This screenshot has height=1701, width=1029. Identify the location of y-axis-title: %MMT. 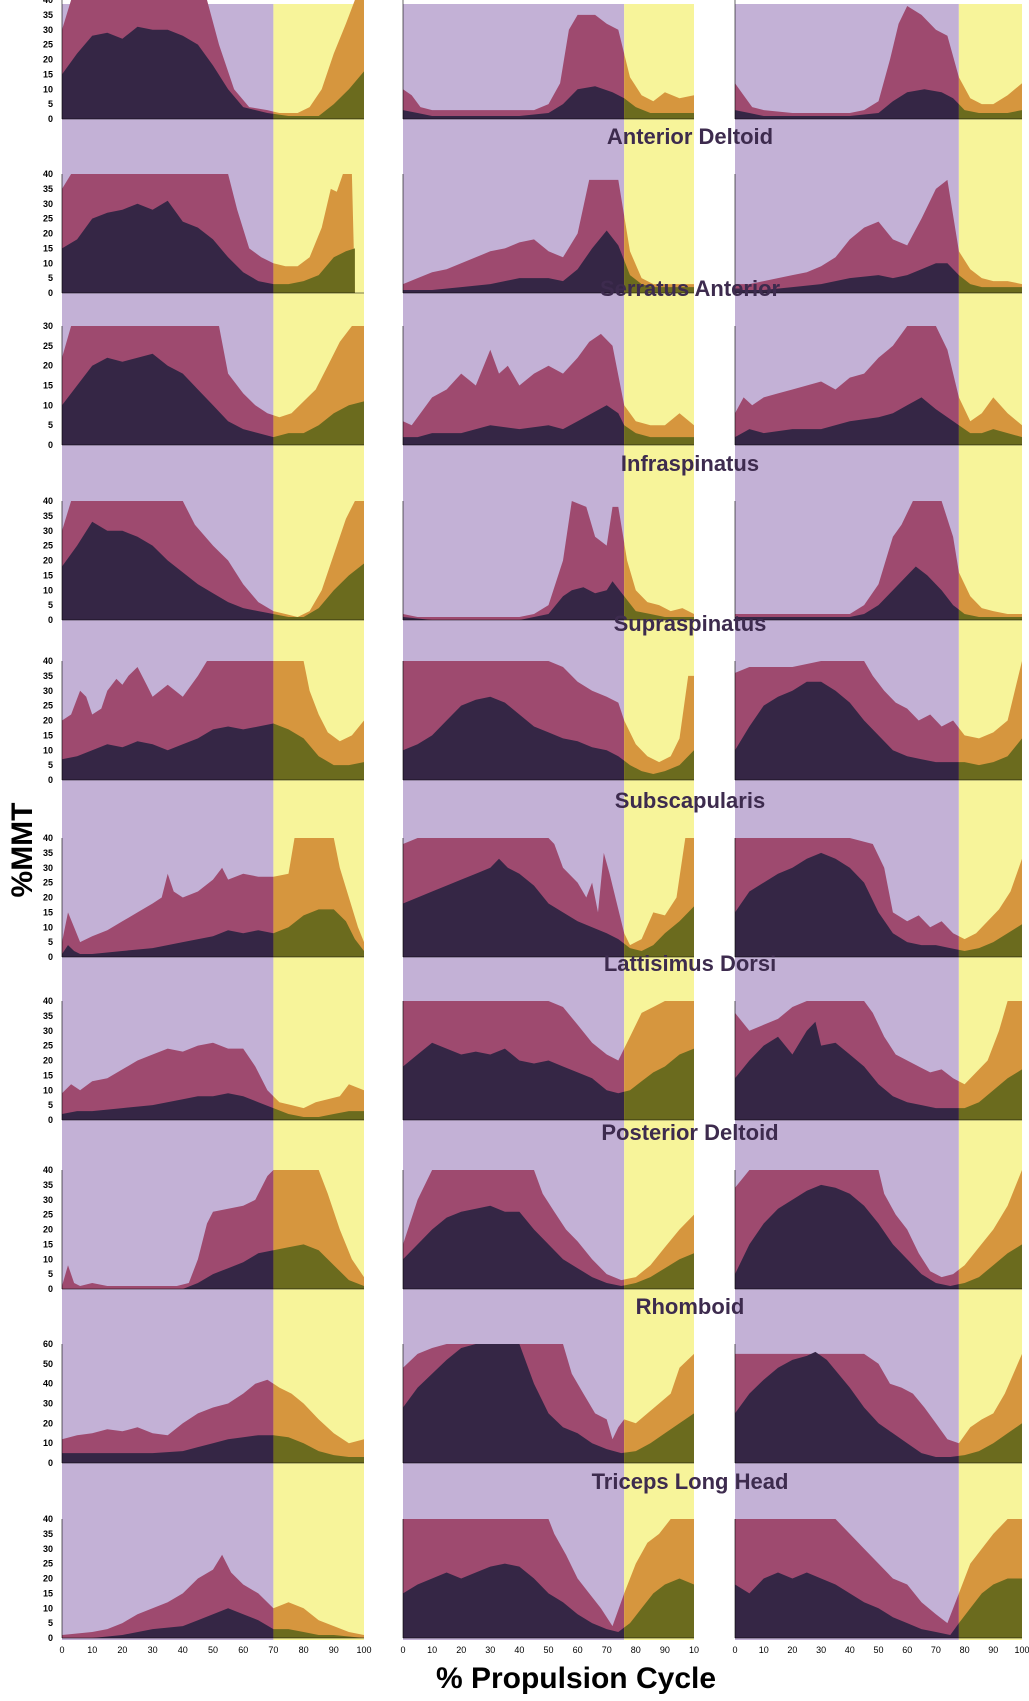
(22, 850).